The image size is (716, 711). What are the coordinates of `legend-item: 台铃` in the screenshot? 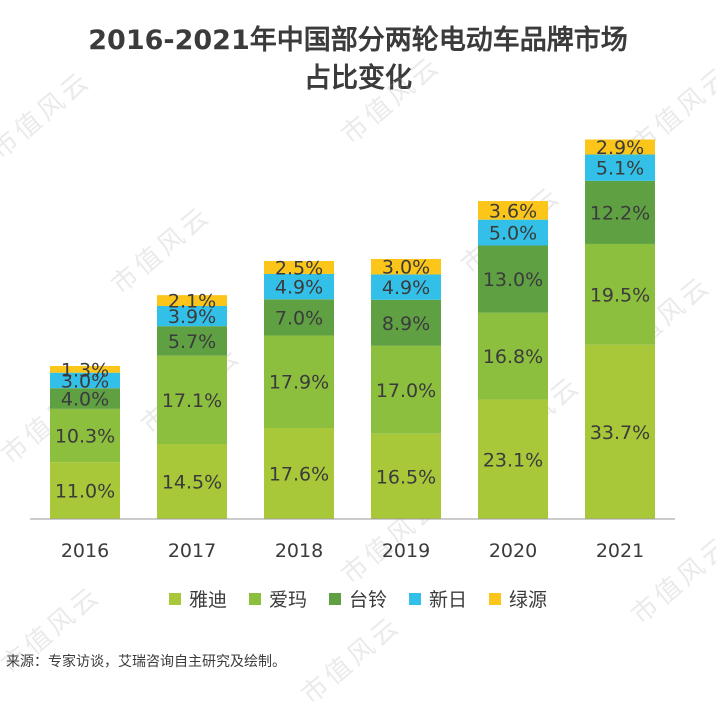 It's located at (357, 598).